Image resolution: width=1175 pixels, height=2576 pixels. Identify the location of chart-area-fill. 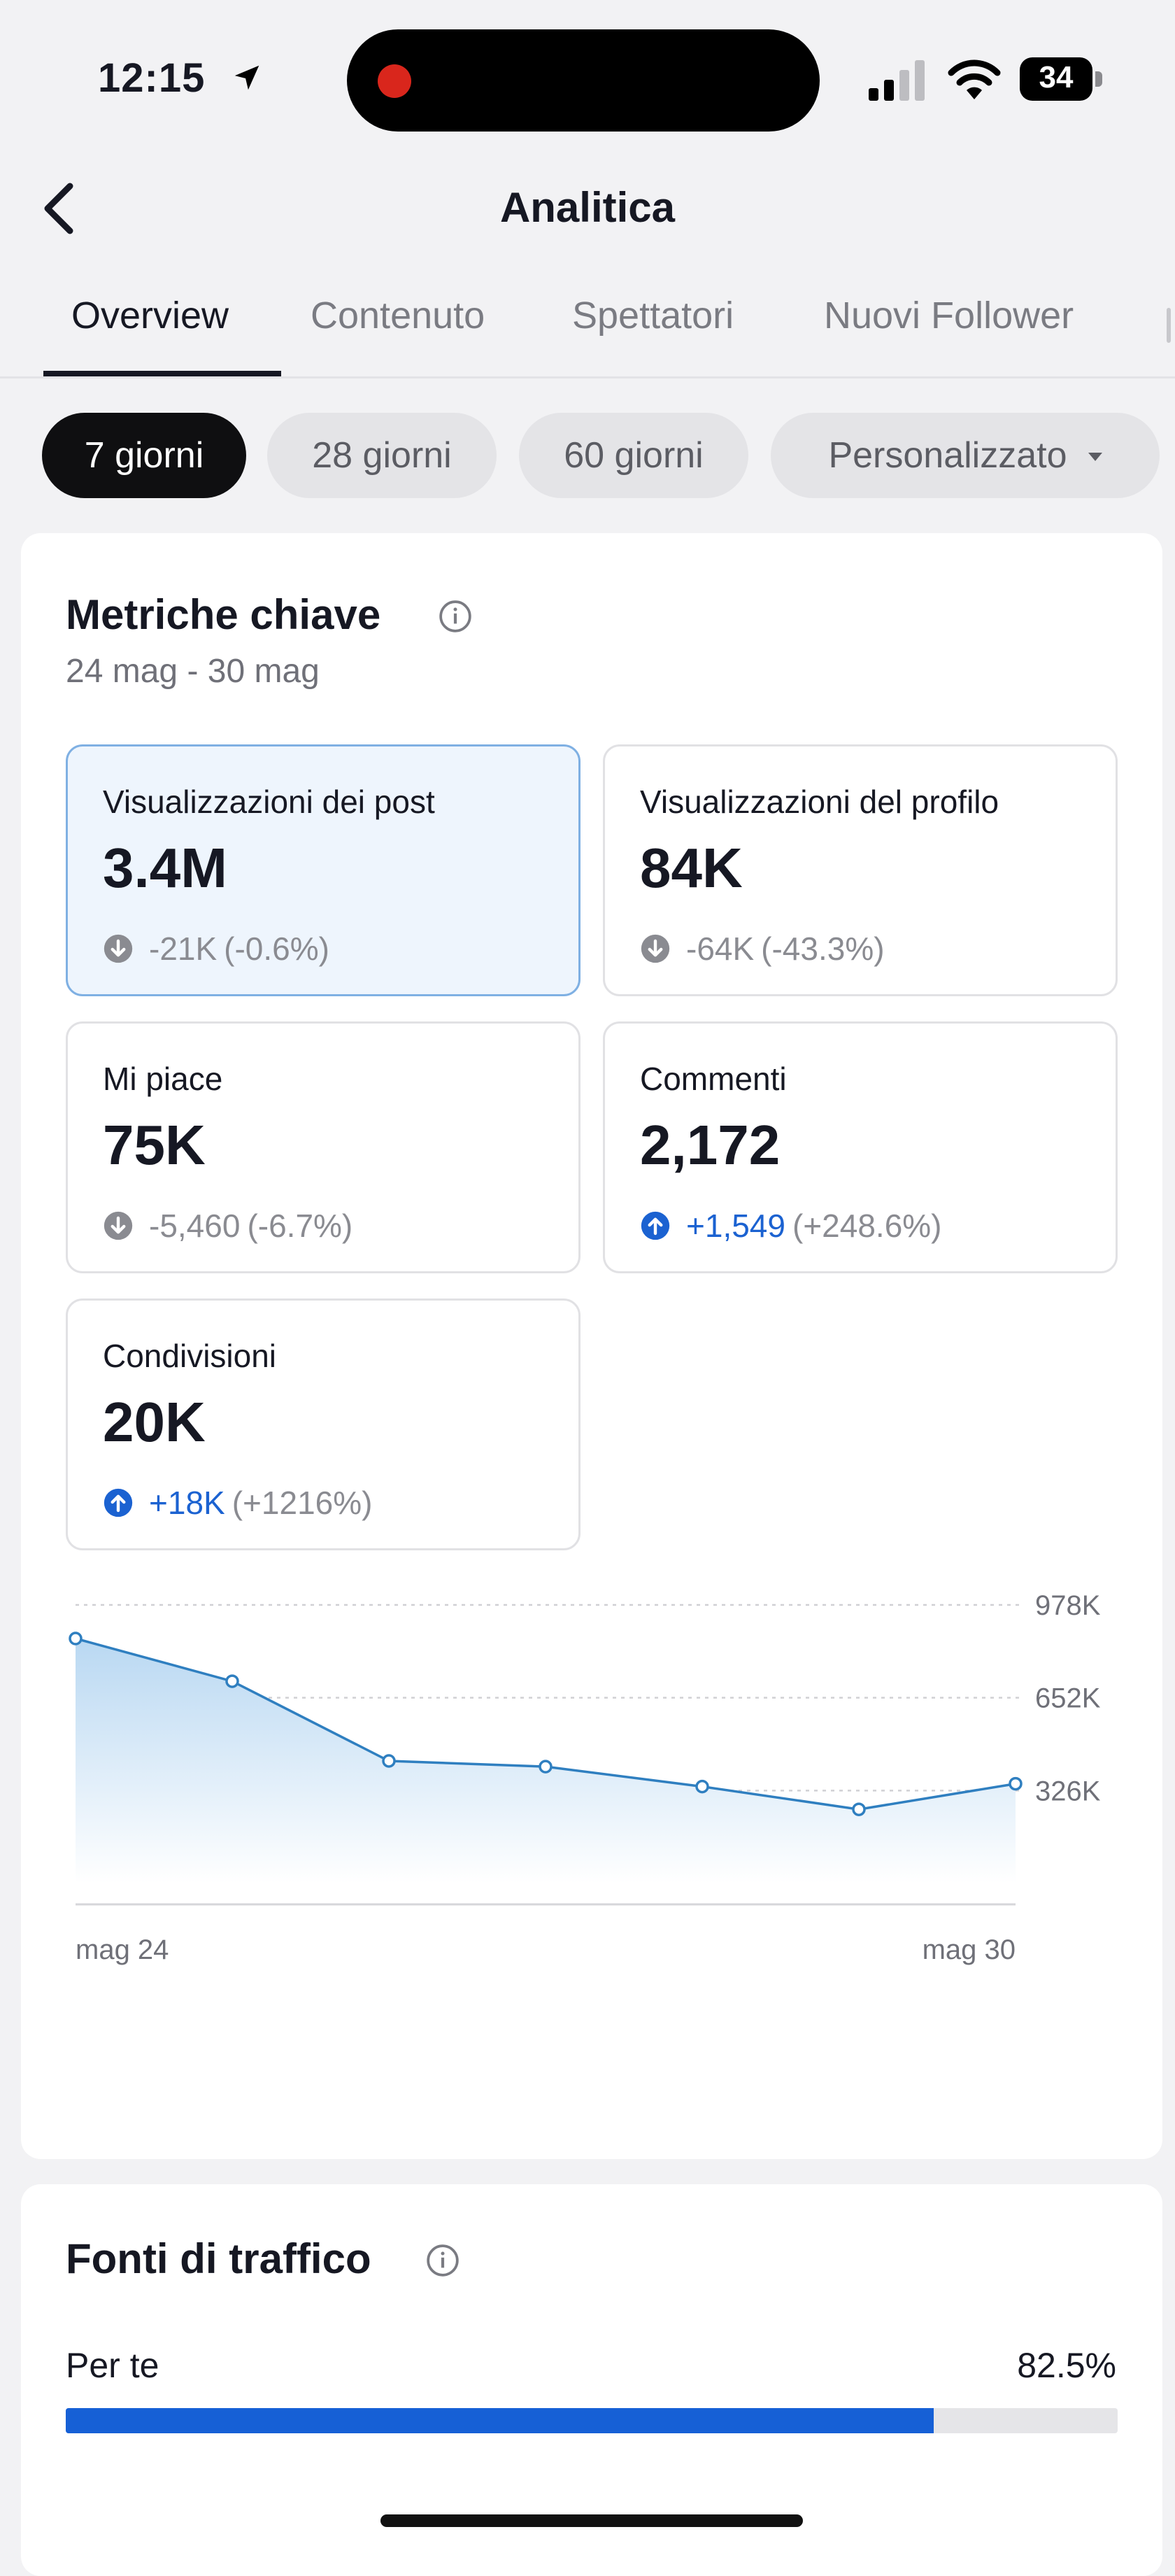
(546, 1761).